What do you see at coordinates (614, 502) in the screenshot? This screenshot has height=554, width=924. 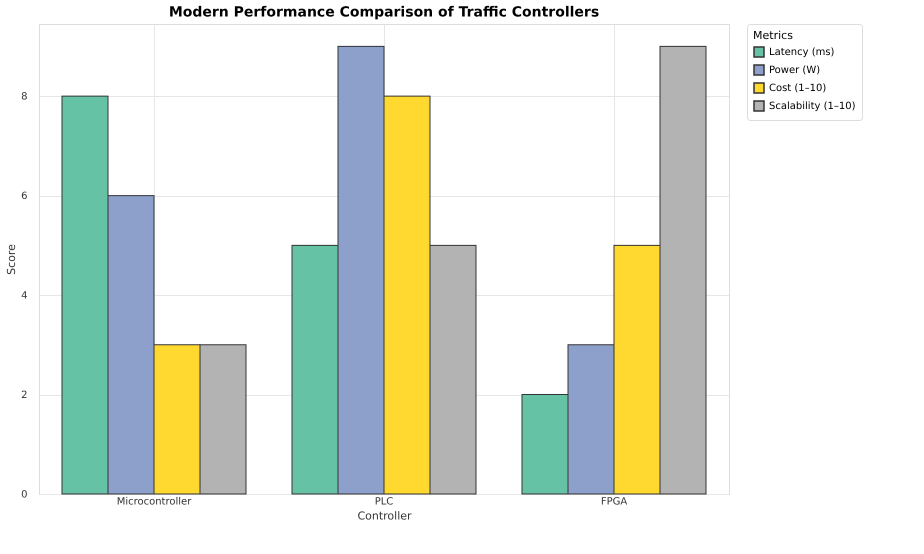 I see `x-tick-label: FPGA` at bounding box center [614, 502].